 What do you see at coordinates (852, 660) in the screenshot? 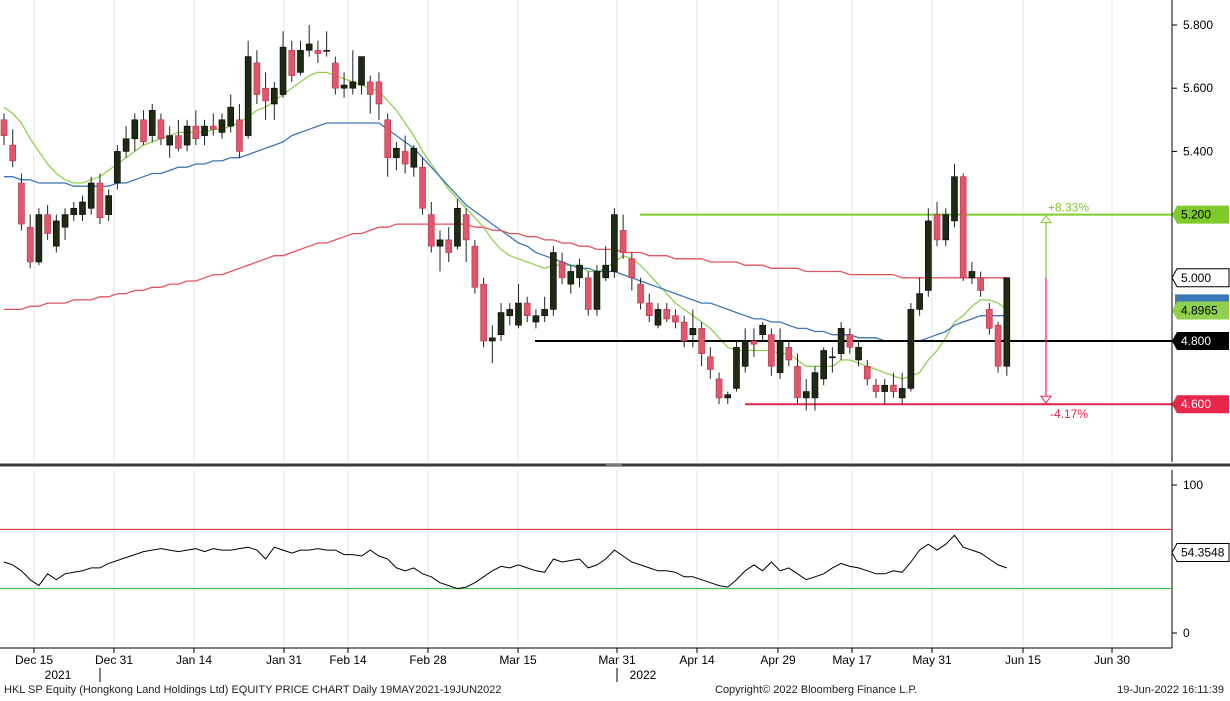
I see `x-tick-label: May 17` at bounding box center [852, 660].